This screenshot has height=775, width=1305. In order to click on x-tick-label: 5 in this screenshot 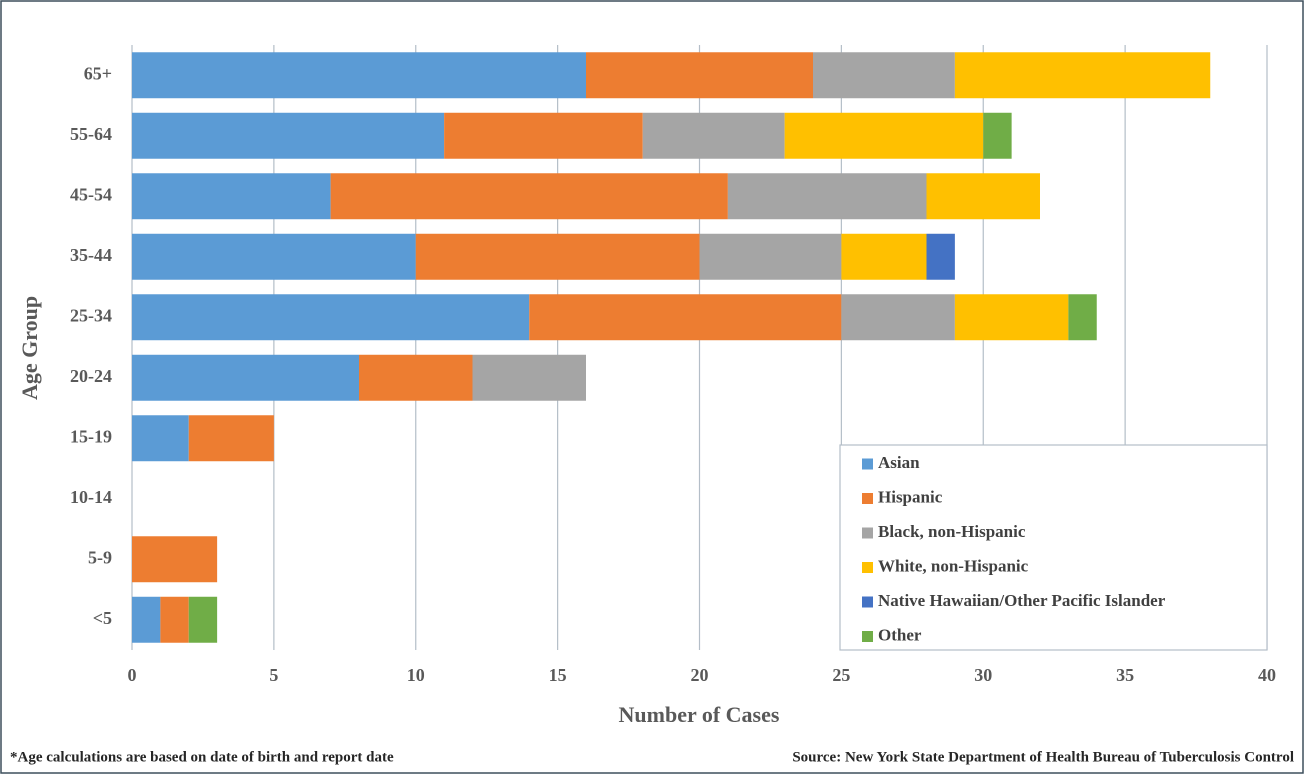, I will do `click(273, 675)`.